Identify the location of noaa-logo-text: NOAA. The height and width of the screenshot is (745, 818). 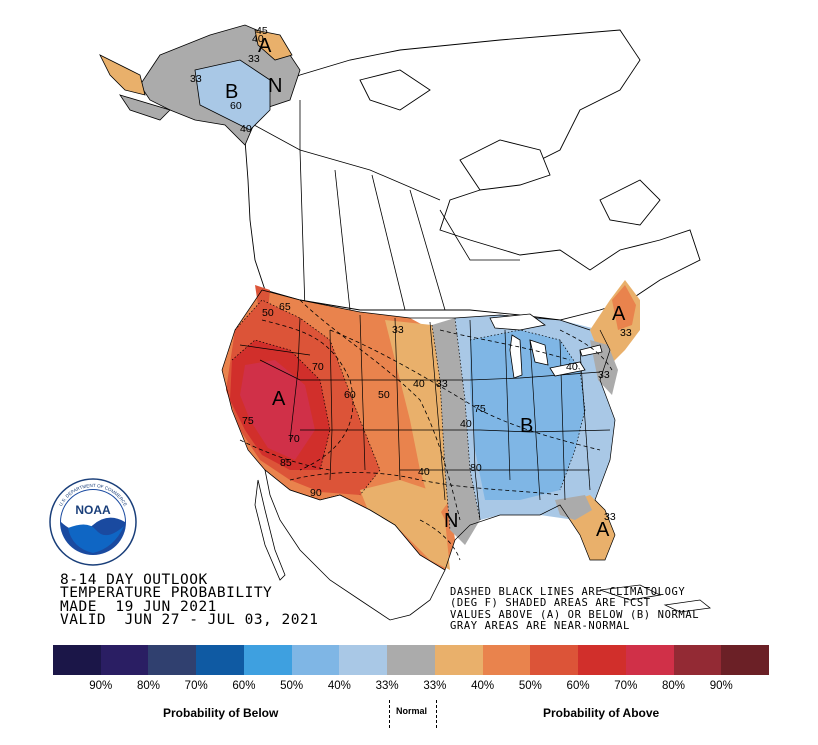
(93, 510).